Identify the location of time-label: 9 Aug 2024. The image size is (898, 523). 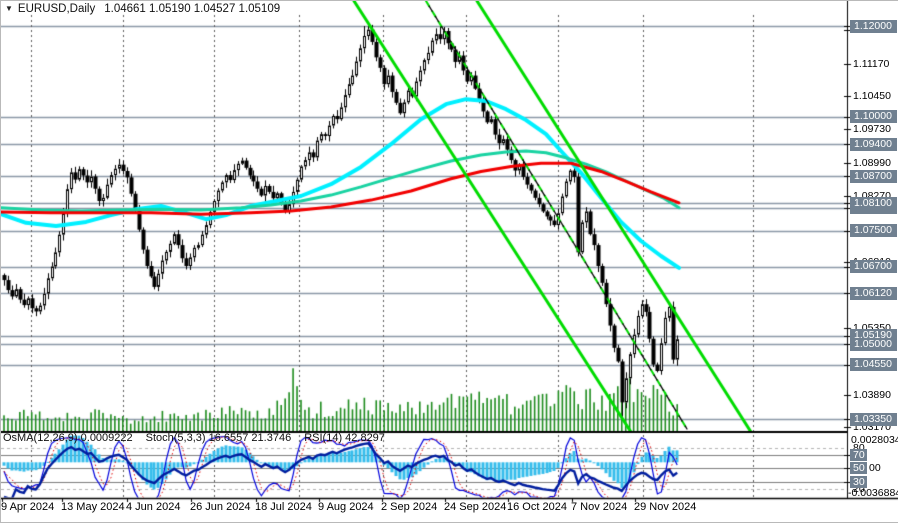
(346, 507).